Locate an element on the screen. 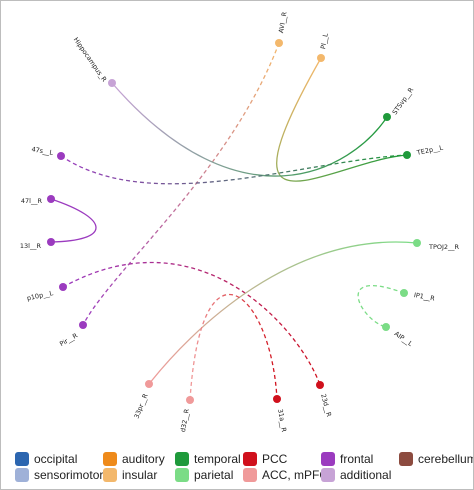 This screenshot has height=490, width=474. node-avi_r is located at coordinates (279, 43).